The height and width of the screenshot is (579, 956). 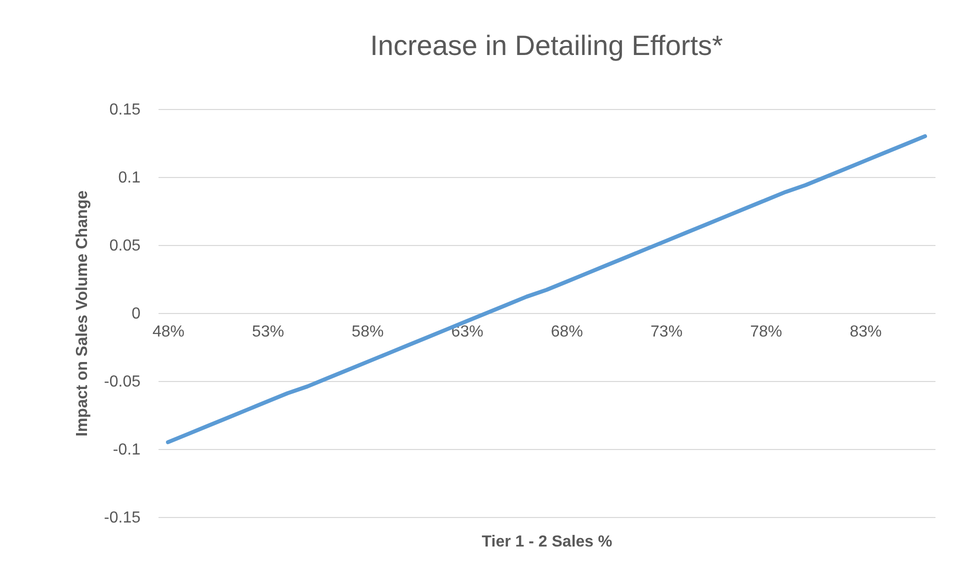 What do you see at coordinates (268, 332) in the screenshot?
I see `x-tick-label: 53%` at bounding box center [268, 332].